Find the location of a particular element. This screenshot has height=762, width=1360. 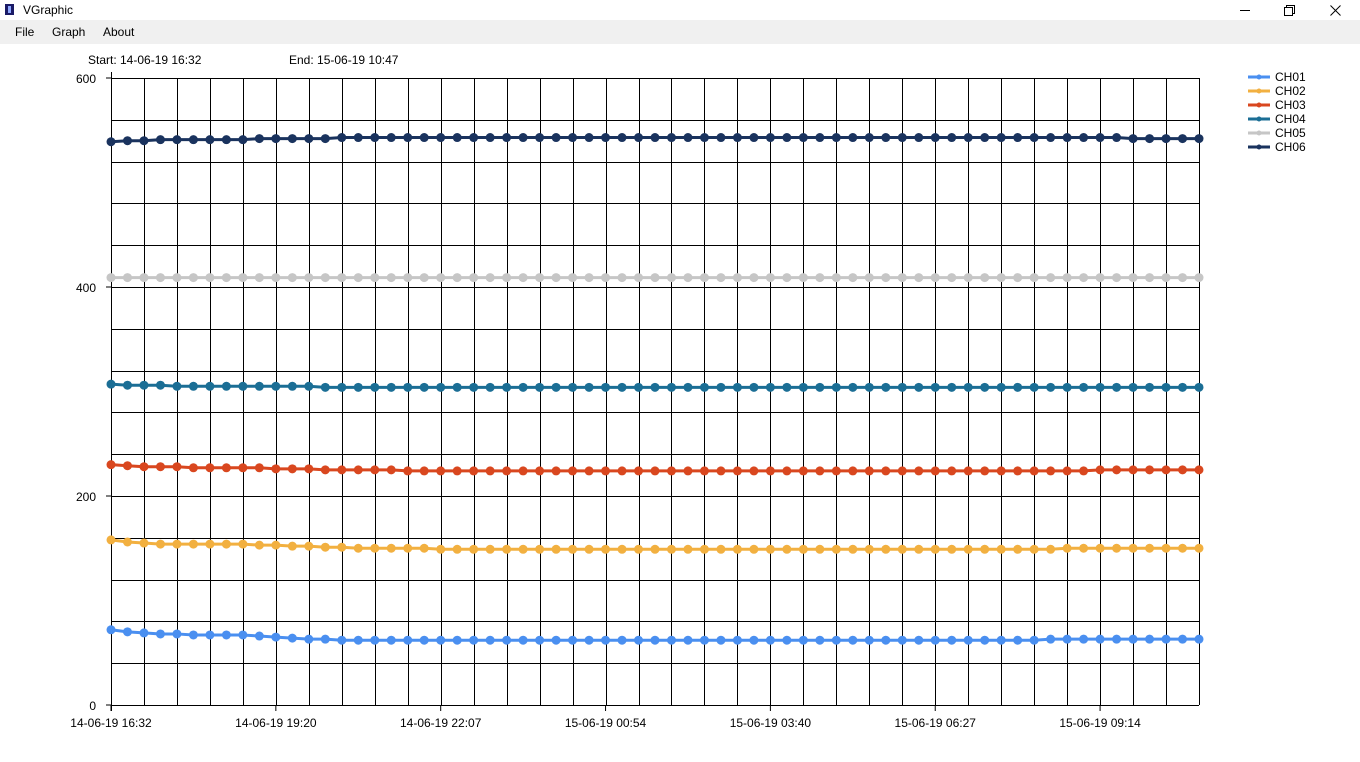

title-bar: VGraphic is located at coordinates (680, 10).